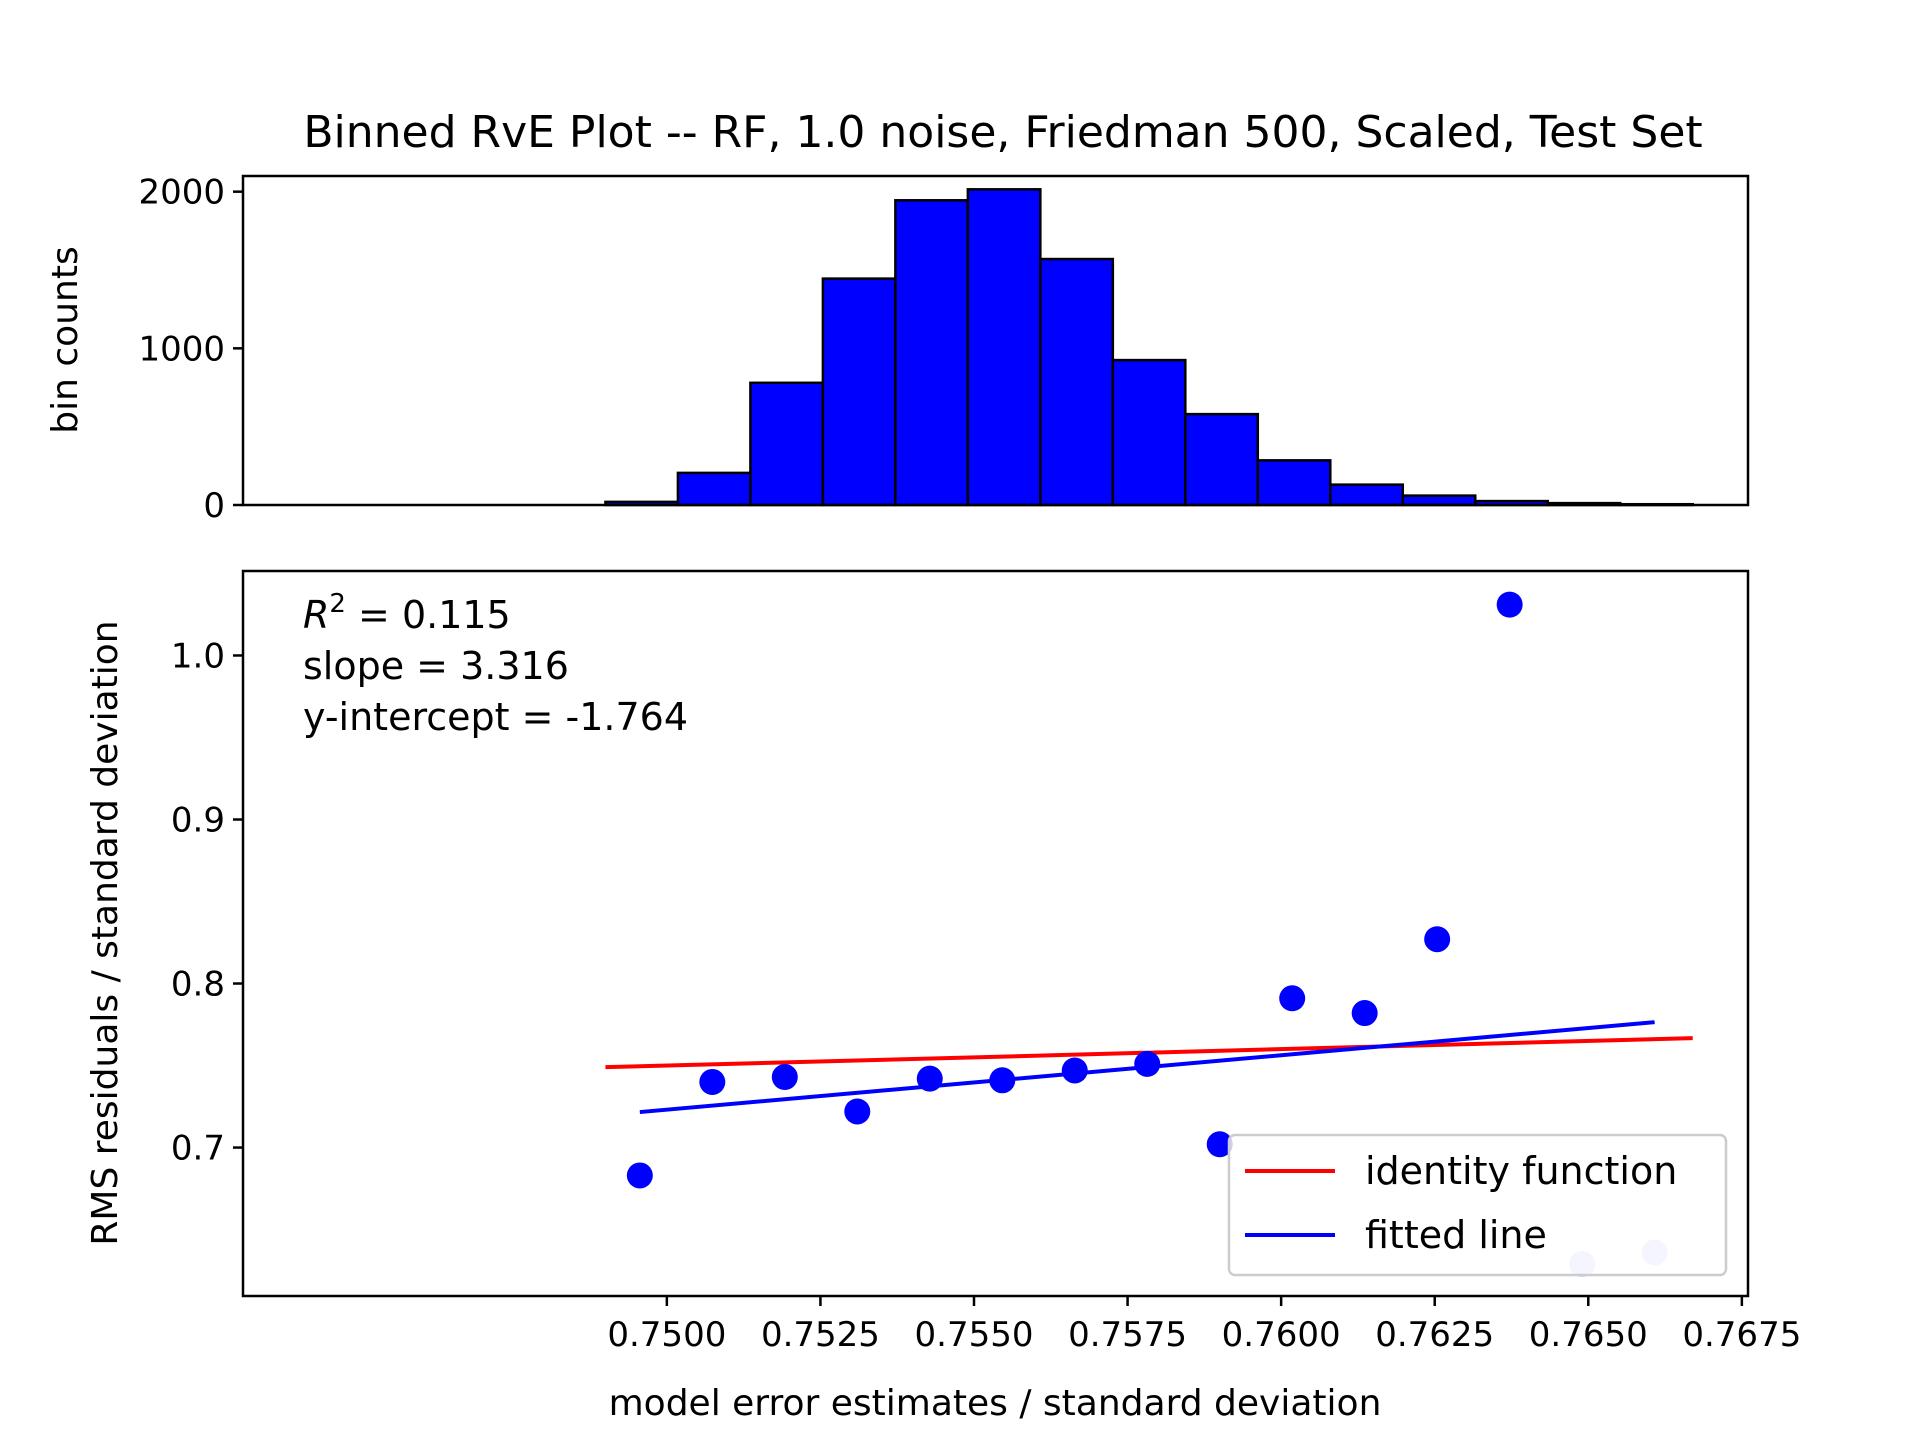 The image size is (1920, 1440). What do you see at coordinates (198, 985) in the screenshot?
I see `scatter-y-tick-label: 0.8` at bounding box center [198, 985].